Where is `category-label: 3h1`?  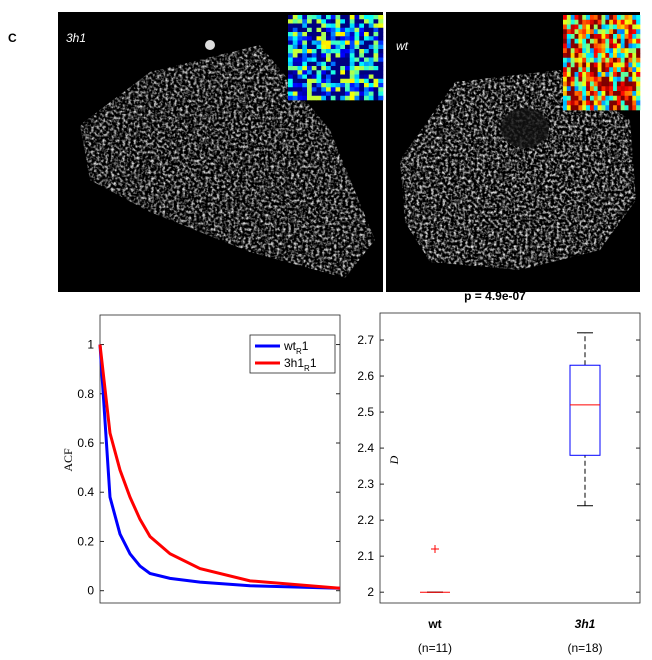 category-label: 3h1 is located at coordinates (585, 624).